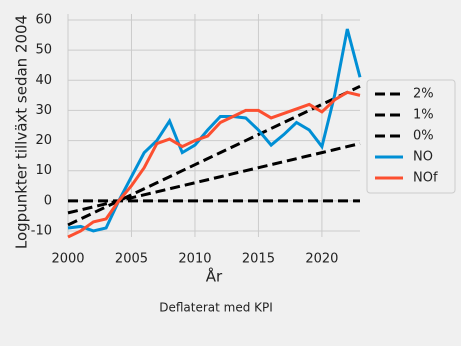  I want to click on legend-label: NO, so click(423, 157).